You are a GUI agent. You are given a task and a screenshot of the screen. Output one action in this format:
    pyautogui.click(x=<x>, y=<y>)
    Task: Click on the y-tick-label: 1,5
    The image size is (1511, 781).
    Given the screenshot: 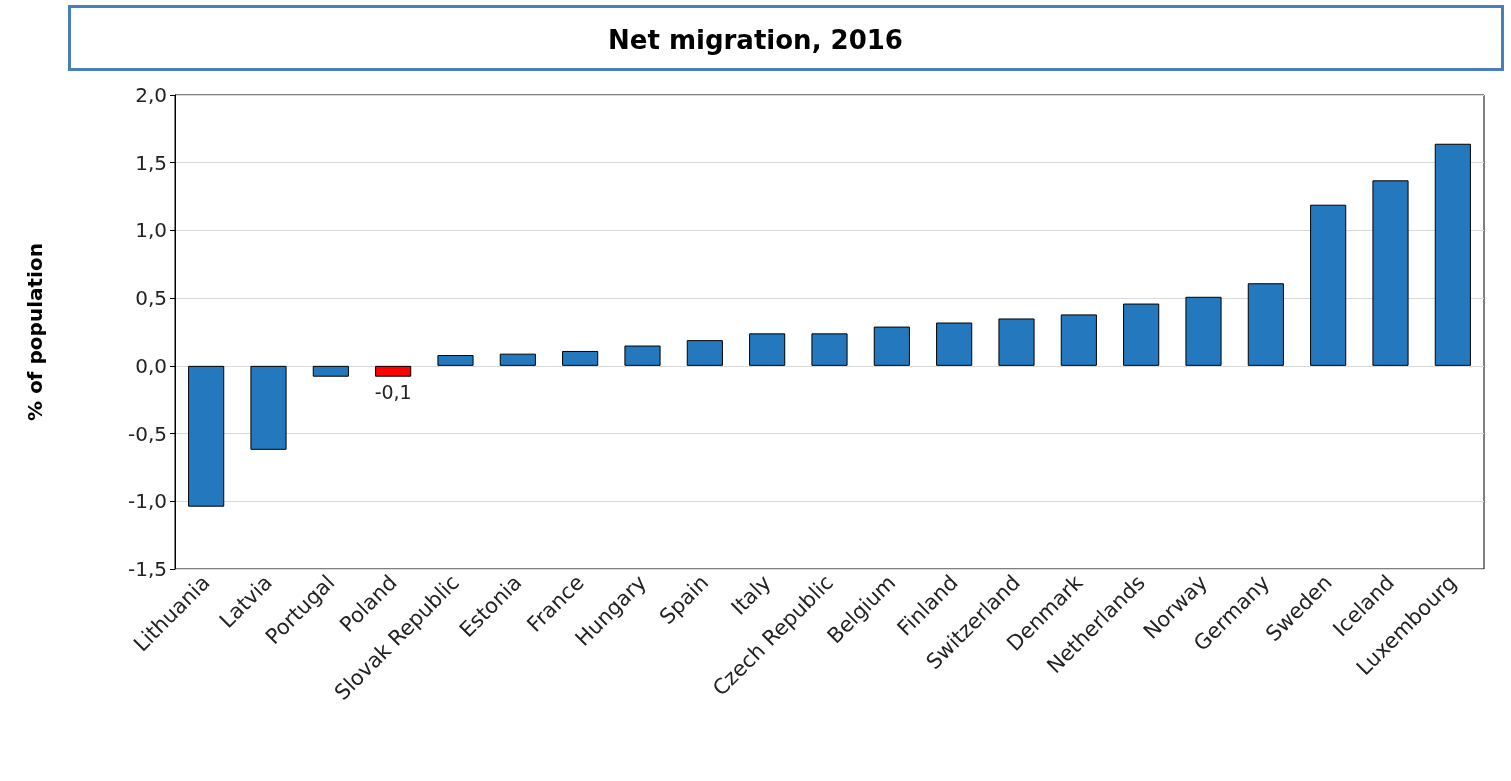 What is the action you would take?
    pyautogui.click(x=151, y=162)
    